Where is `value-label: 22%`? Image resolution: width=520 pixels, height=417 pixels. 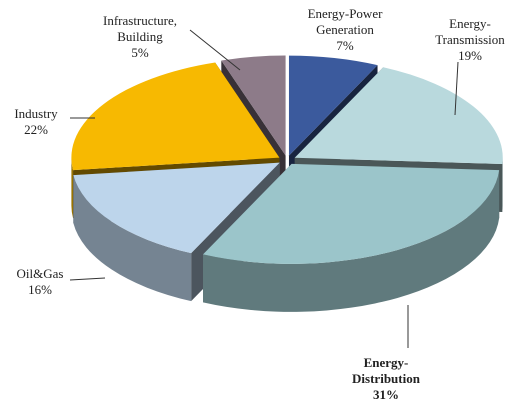 value-label: 22% is located at coordinates (36, 129).